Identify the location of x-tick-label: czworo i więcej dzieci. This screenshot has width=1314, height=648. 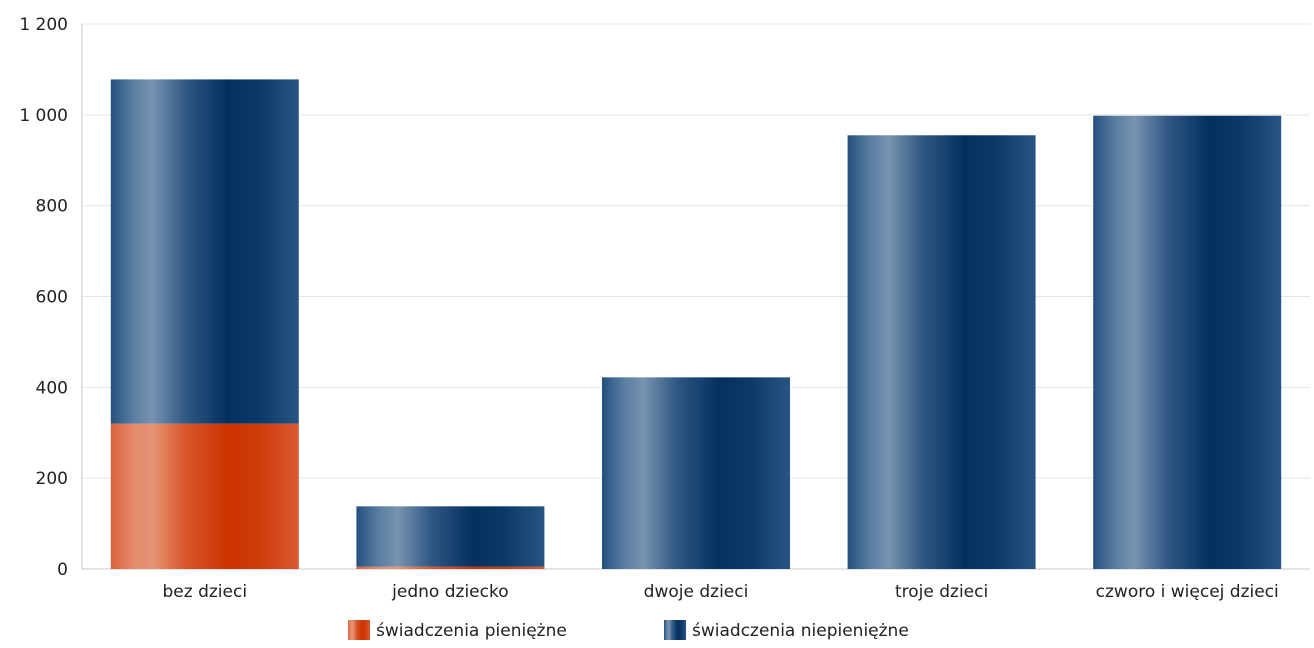
(1187, 592).